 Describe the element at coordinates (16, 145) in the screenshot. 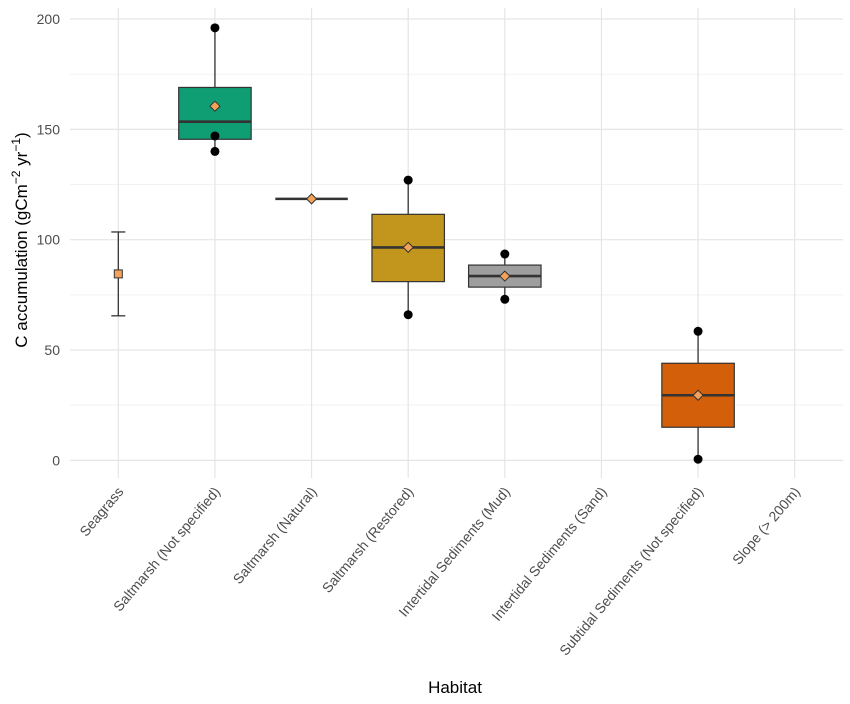

I see `y-axis-title-sup2: −1` at that location.